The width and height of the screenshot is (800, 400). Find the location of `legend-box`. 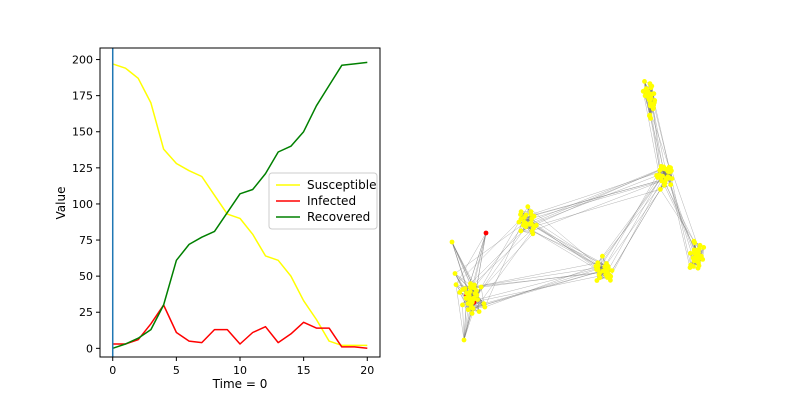

legend-box is located at coordinates (323, 201).